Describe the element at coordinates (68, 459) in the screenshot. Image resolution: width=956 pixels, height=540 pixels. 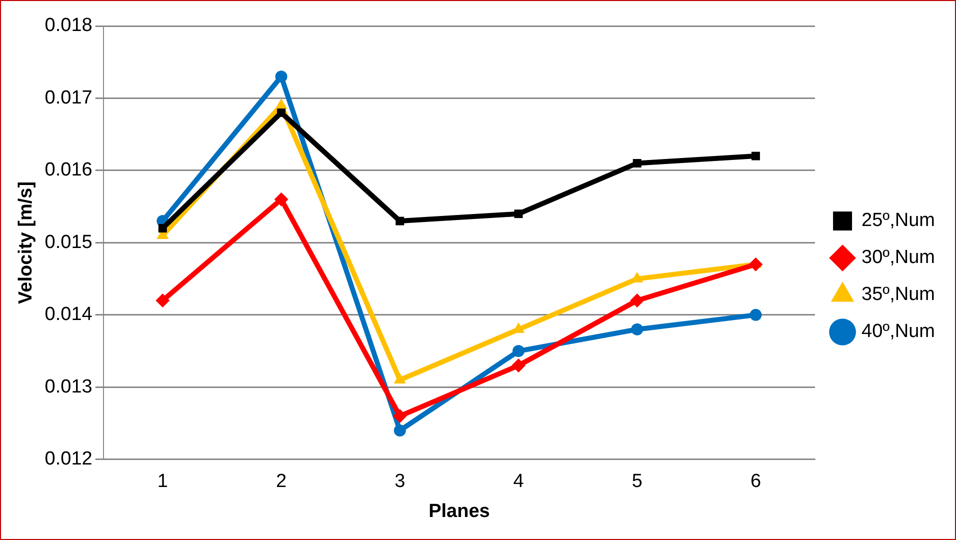
I see `y-tick-label: 0.012` at that location.